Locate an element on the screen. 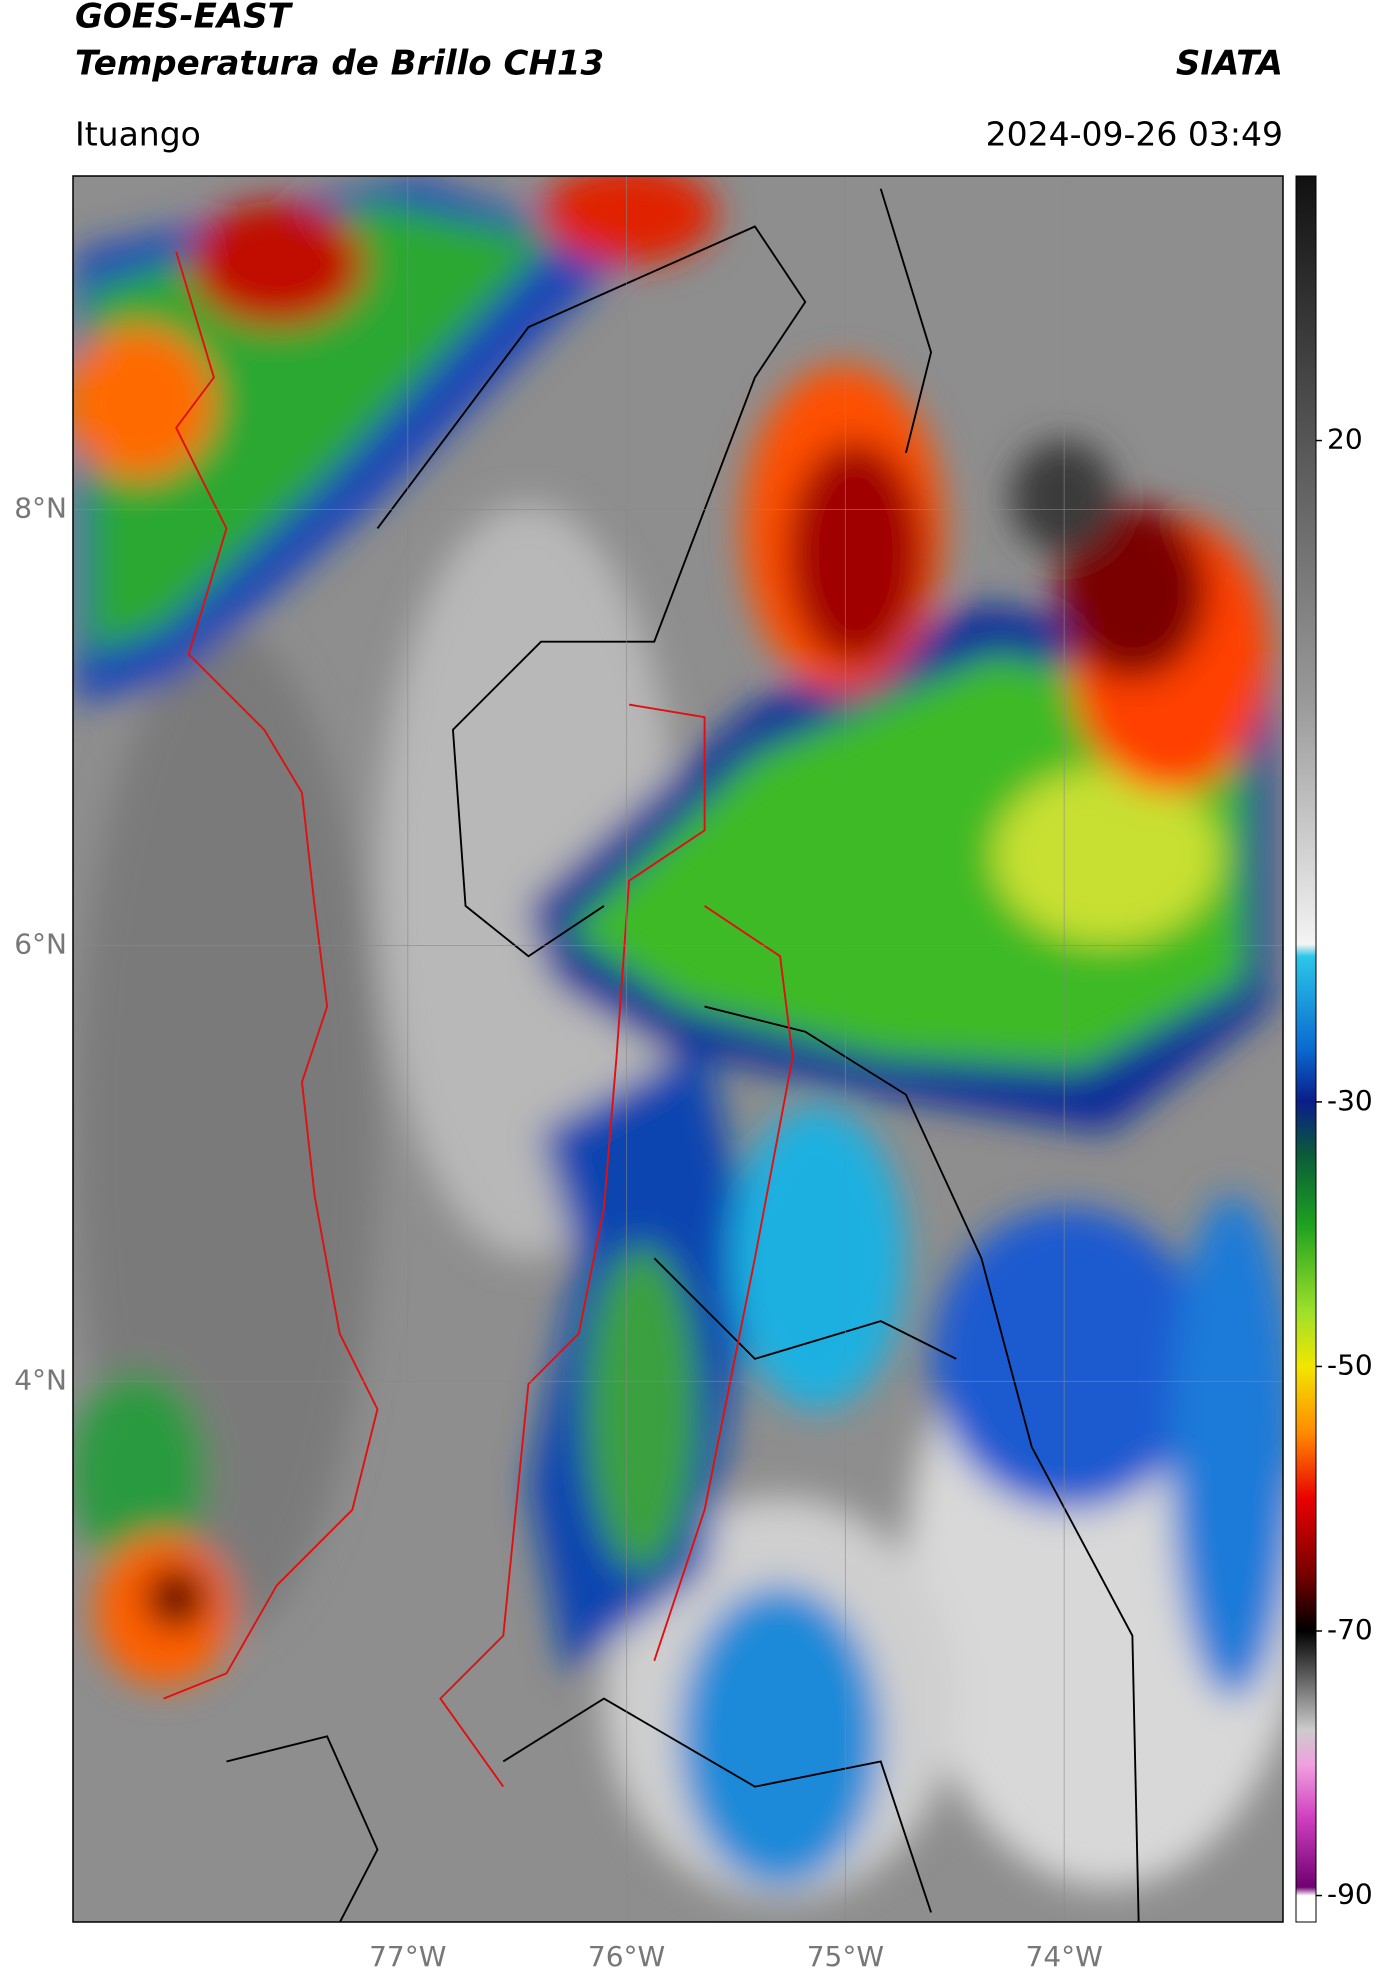 Image resolution: width=1384 pixels, height=1985 pixels. subtitle: Temperatura de Brillo CH13 is located at coordinates (339, 64).